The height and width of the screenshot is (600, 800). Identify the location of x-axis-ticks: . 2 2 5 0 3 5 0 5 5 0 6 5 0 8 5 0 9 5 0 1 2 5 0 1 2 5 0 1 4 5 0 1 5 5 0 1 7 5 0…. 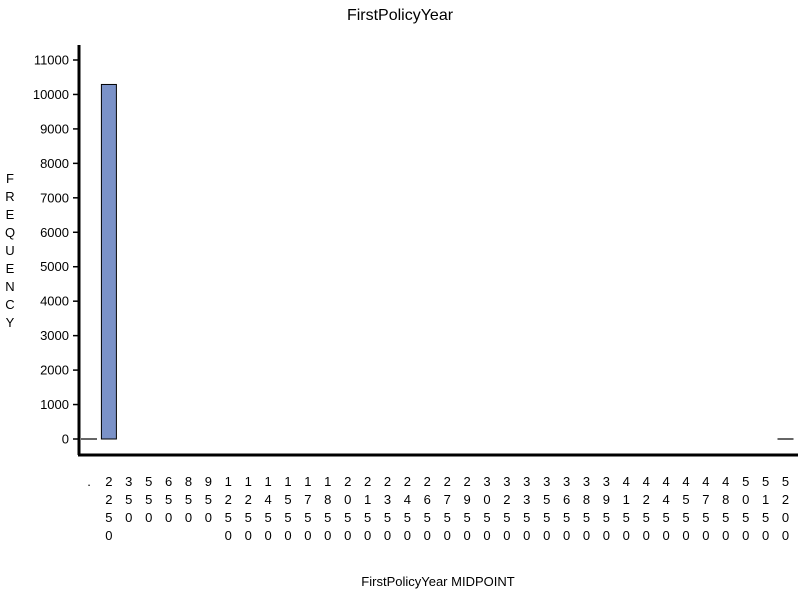
(438, 508).